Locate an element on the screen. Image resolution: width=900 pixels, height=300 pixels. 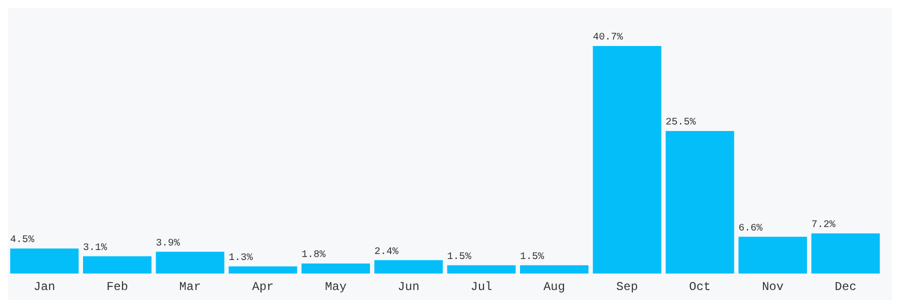
data-label: 1.3% is located at coordinates (240, 258).